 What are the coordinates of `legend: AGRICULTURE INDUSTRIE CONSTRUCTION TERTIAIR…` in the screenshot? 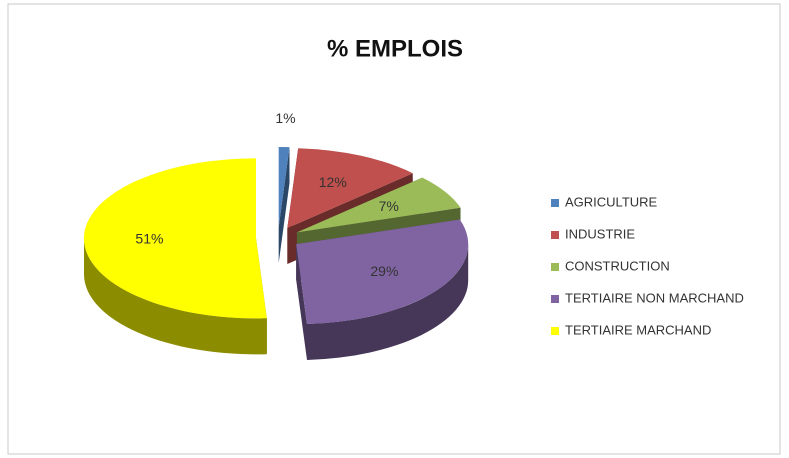 It's located at (647, 265).